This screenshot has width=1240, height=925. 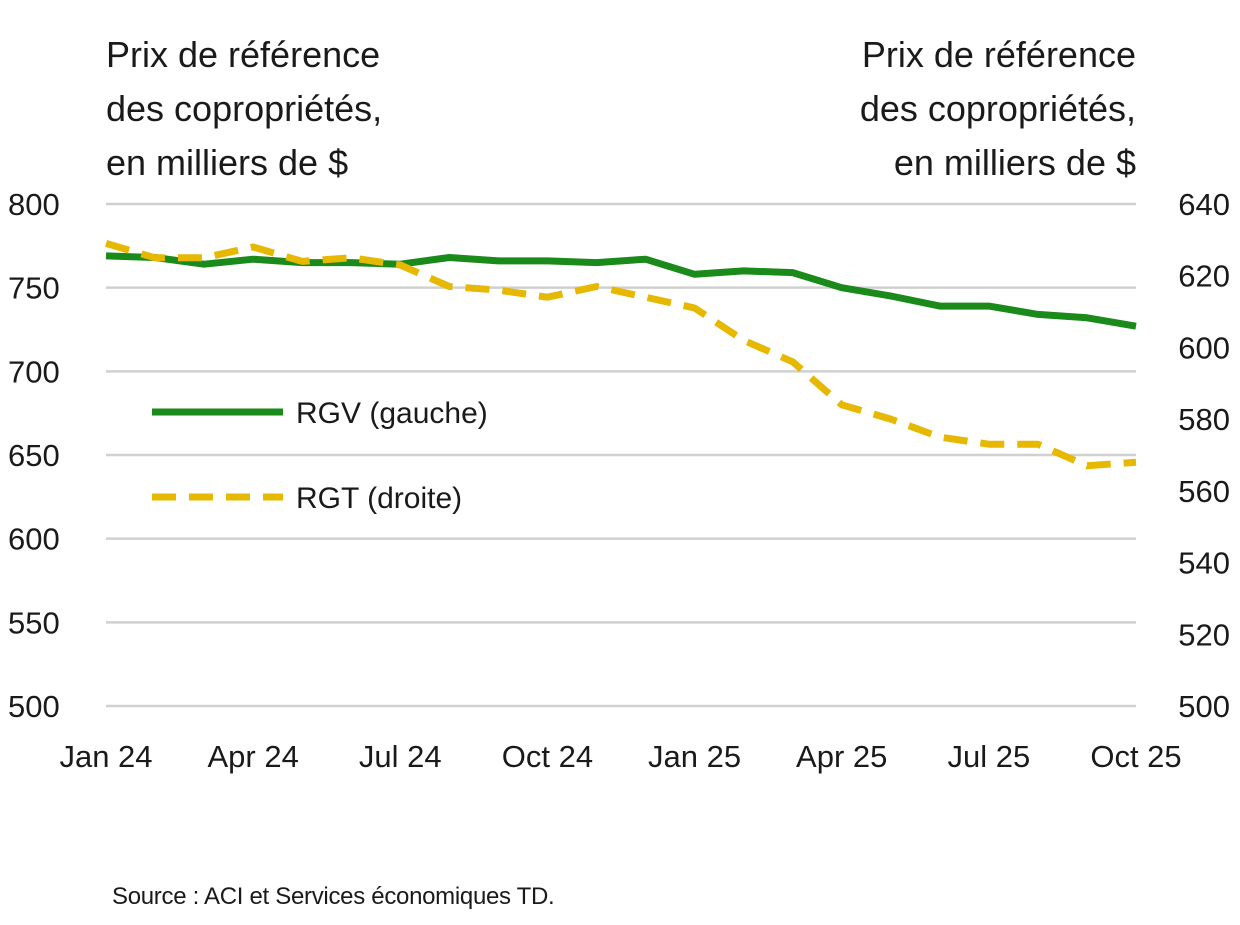 I want to click on y-axis-title-right-line-3: en milliers de $, so click(x=1014, y=162).